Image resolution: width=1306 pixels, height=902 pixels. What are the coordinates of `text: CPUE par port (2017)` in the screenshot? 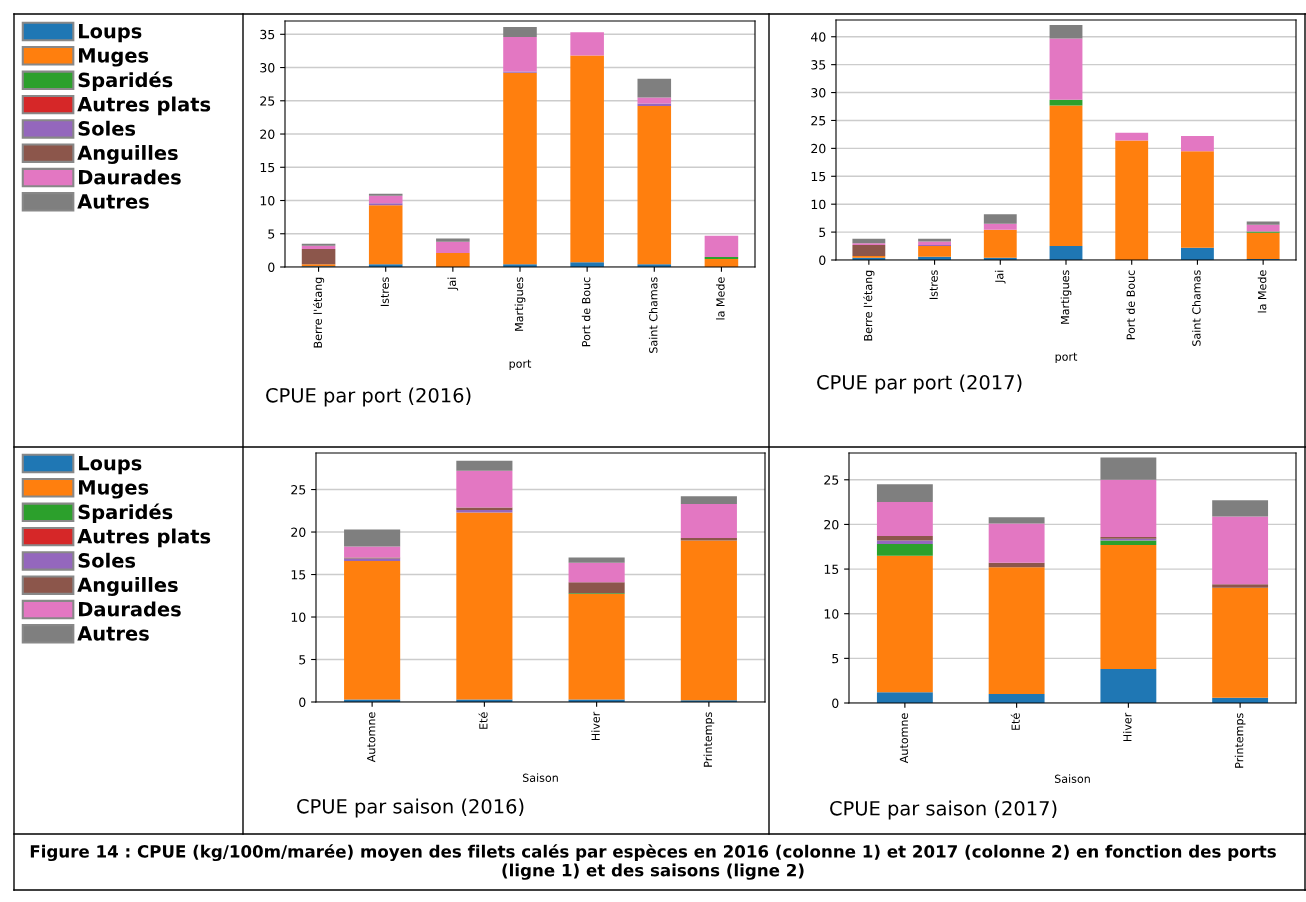 It's located at (919, 384).